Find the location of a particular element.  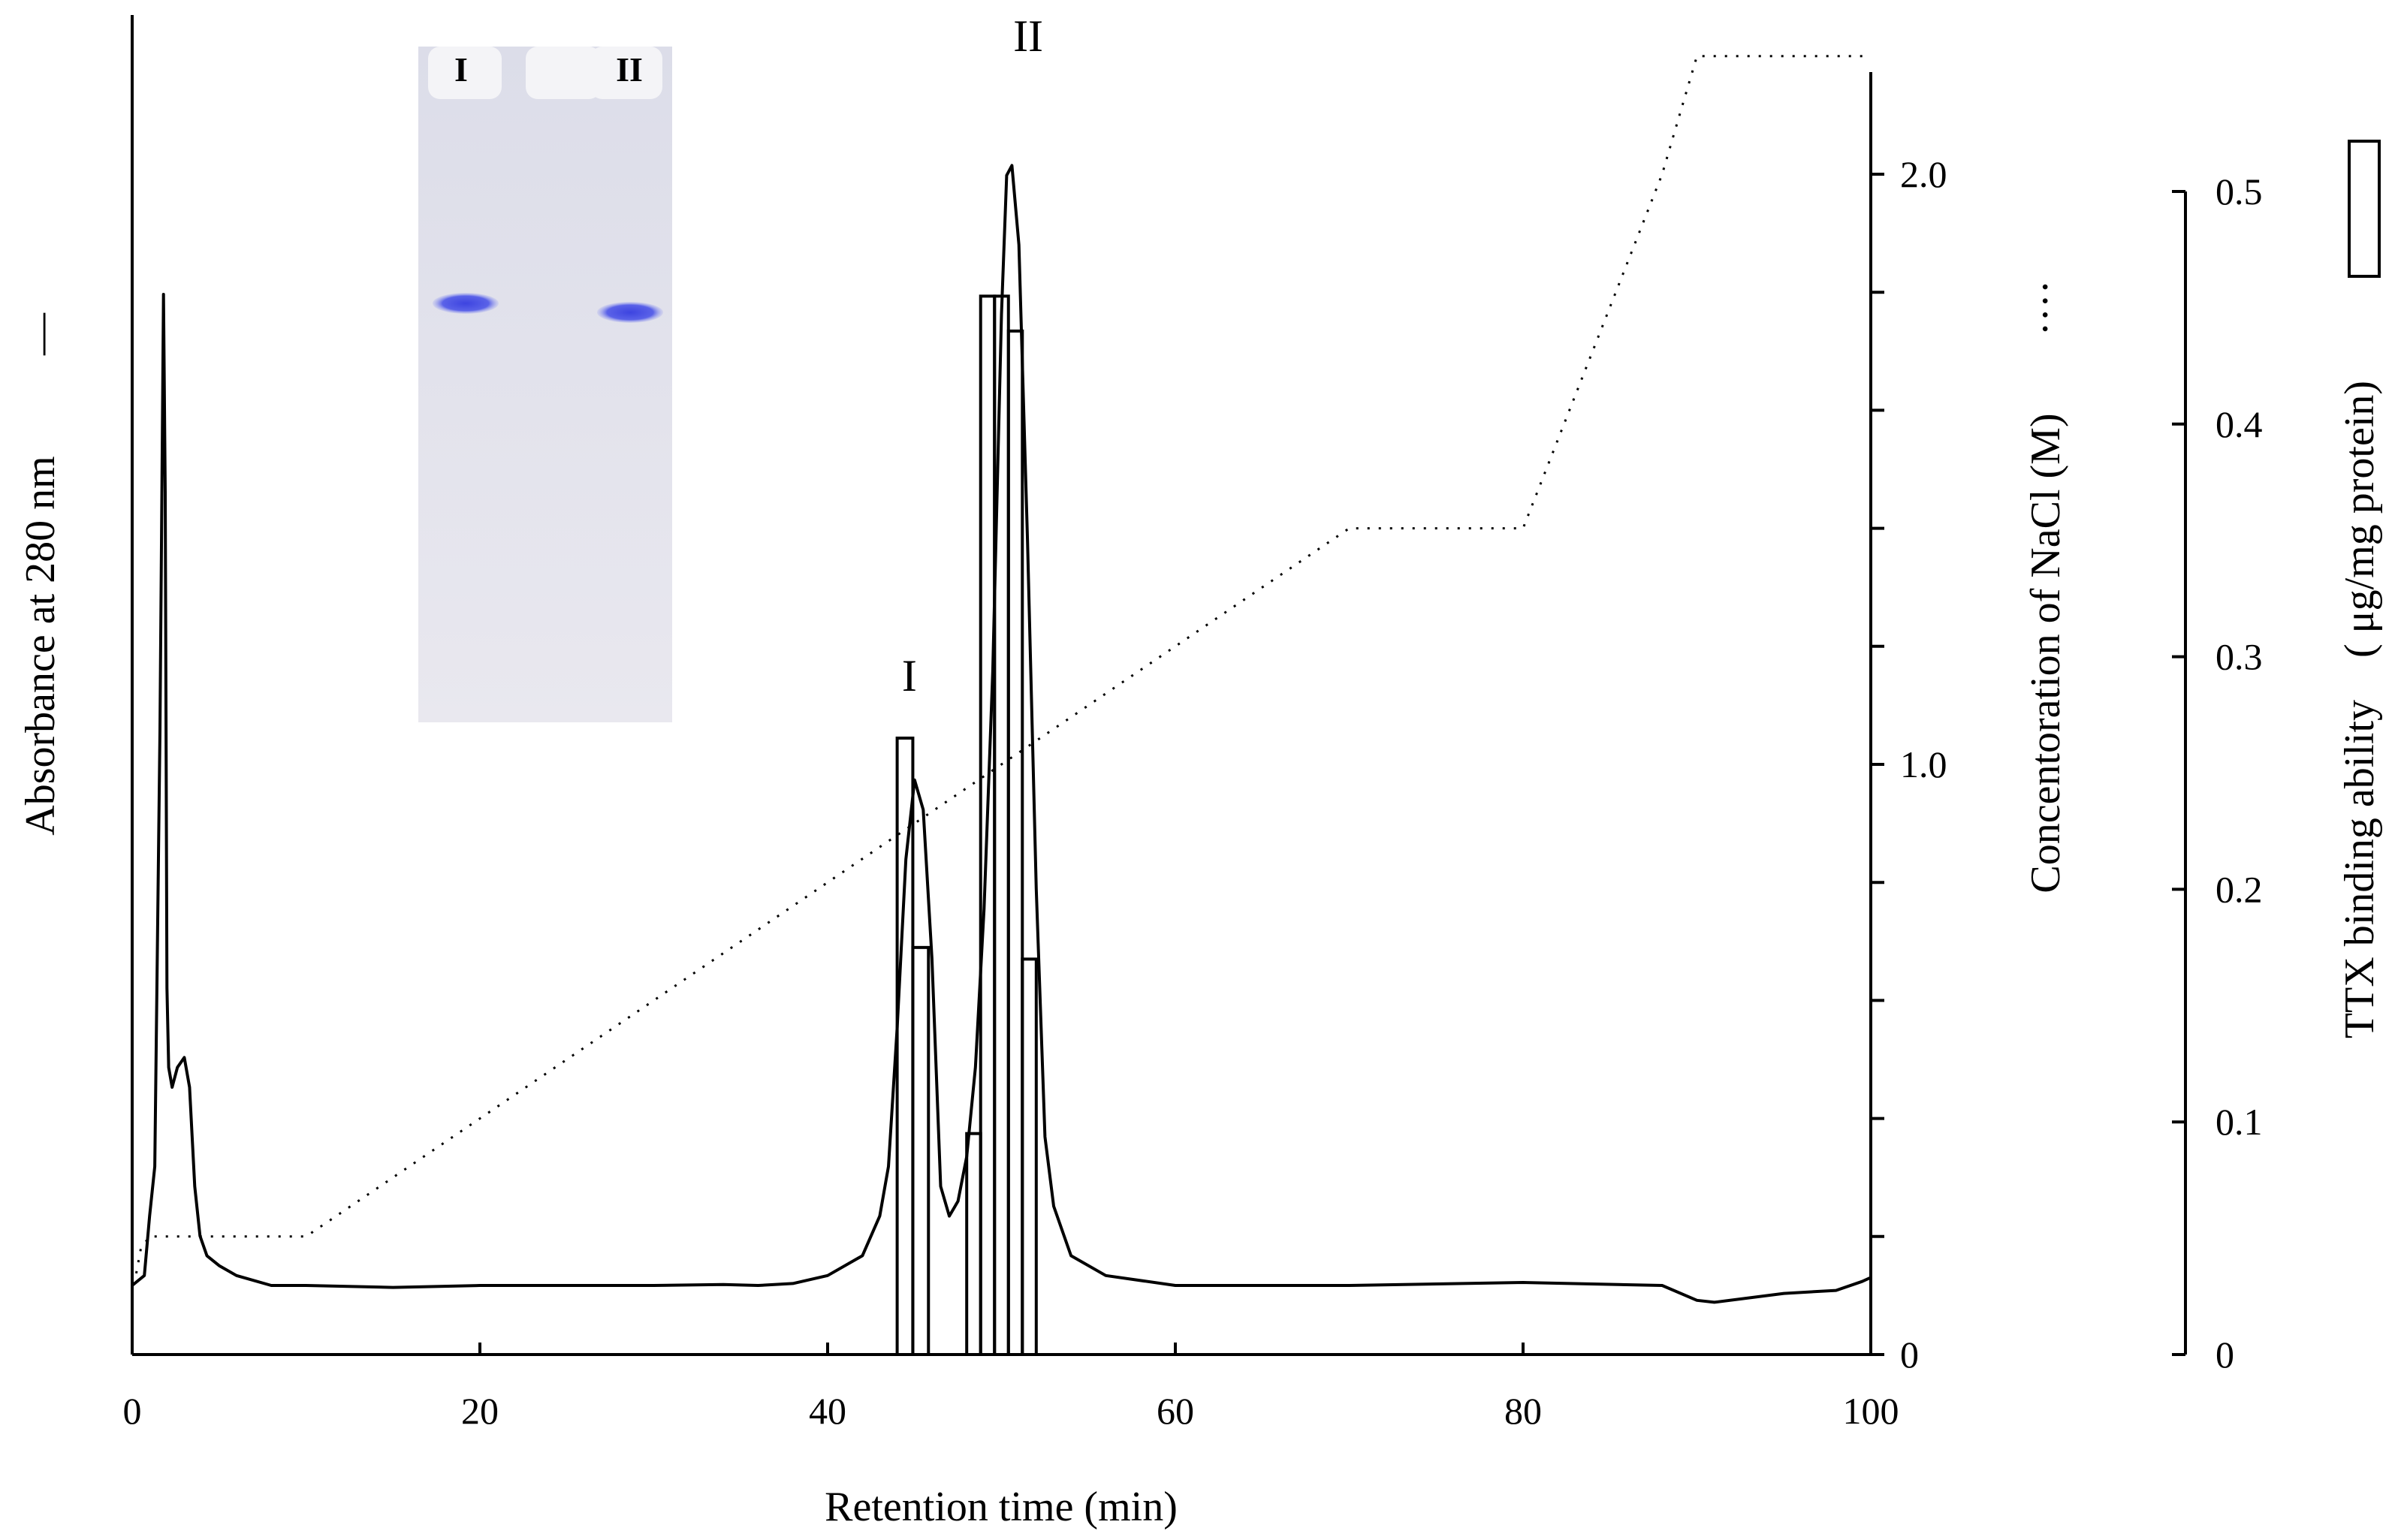

nacl-tick-label: 2.0 is located at coordinates (1923, 174).